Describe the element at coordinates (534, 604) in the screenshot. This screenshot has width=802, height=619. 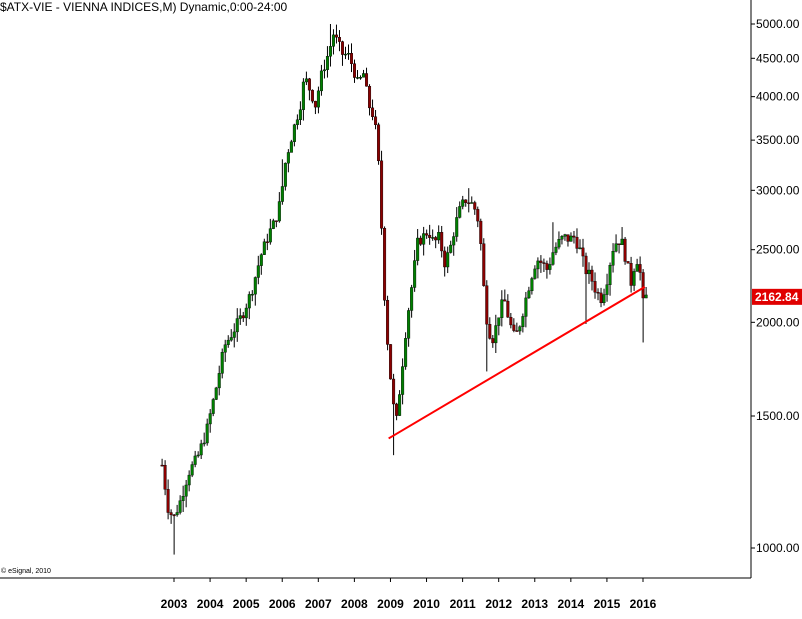
I see `x-tick-label: 2013` at that location.